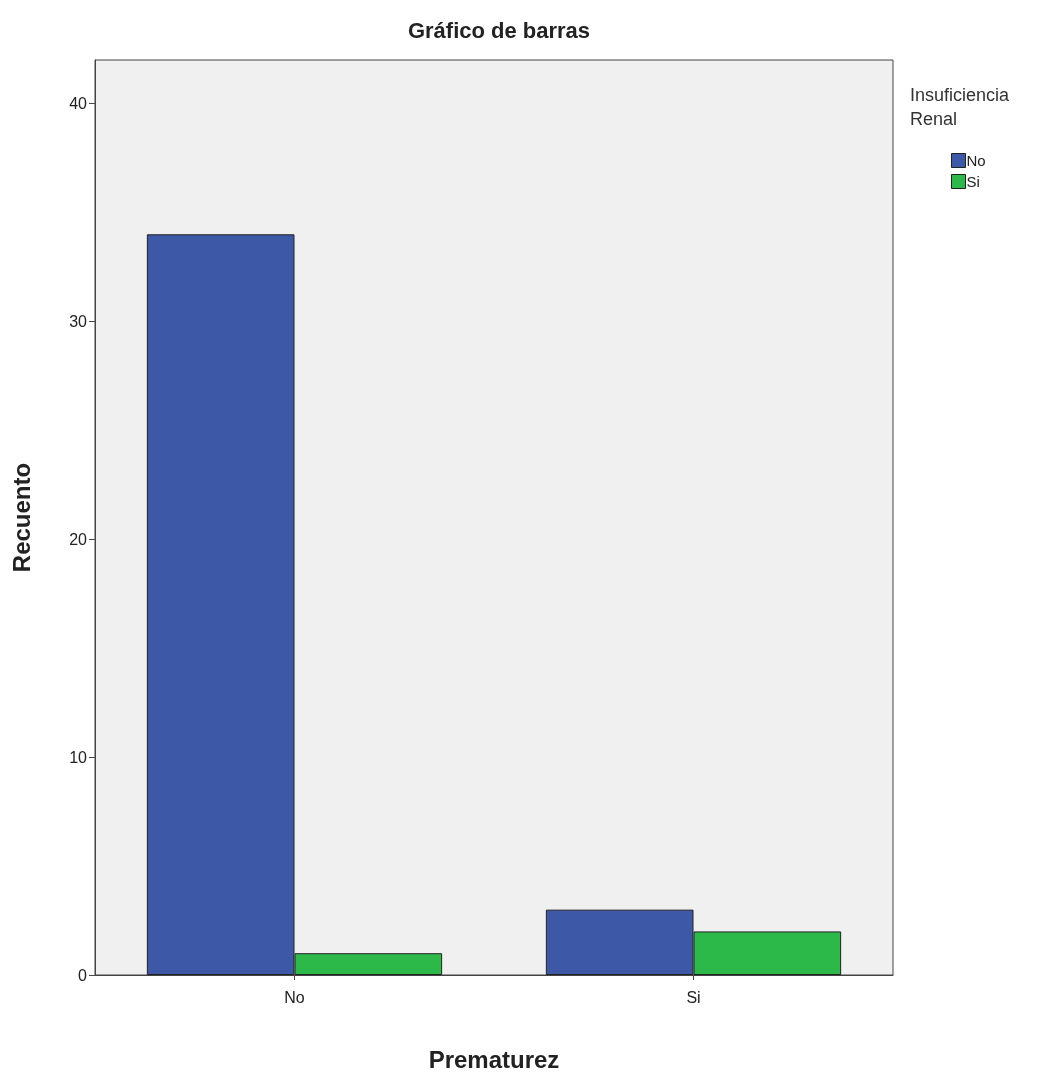 Image resolution: width=1049 pixels, height=1076 pixels. Describe the element at coordinates (78, 104) in the screenshot. I see `y-tick-label: 40` at that location.